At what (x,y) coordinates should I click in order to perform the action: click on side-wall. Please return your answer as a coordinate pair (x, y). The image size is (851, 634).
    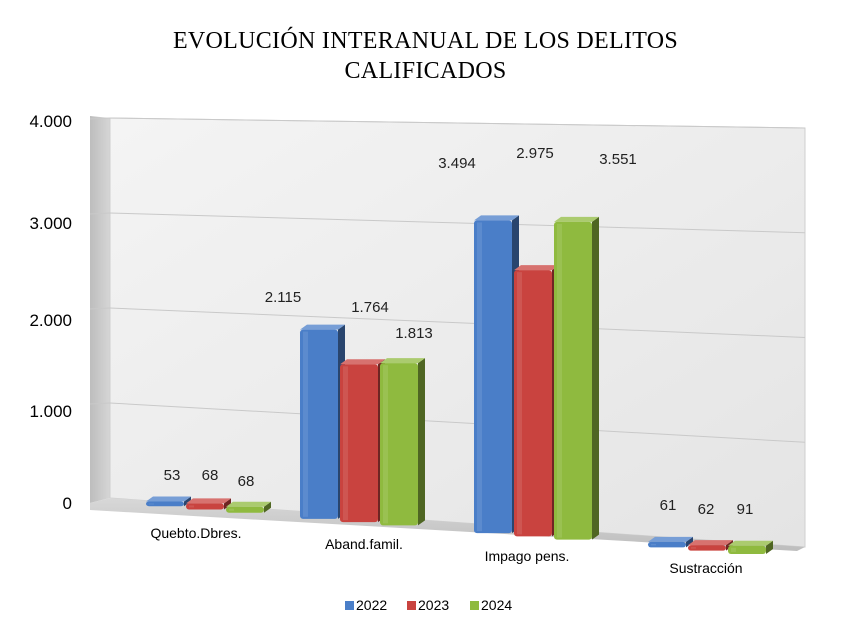
    Looking at the image, I should click on (100, 309).